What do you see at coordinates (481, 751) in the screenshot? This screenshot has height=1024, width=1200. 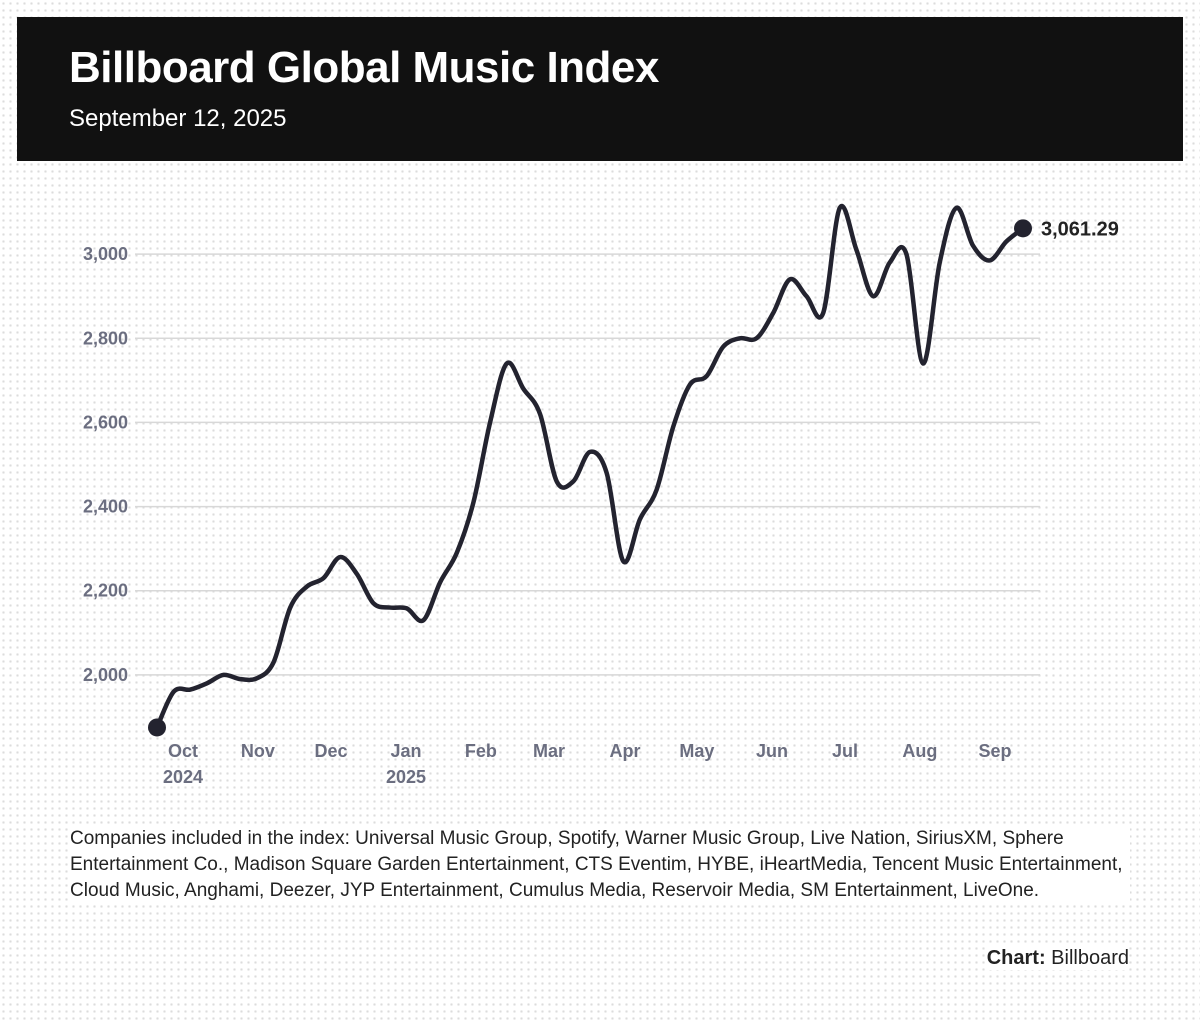 I see `x-tick-label: Feb` at bounding box center [481, 751].